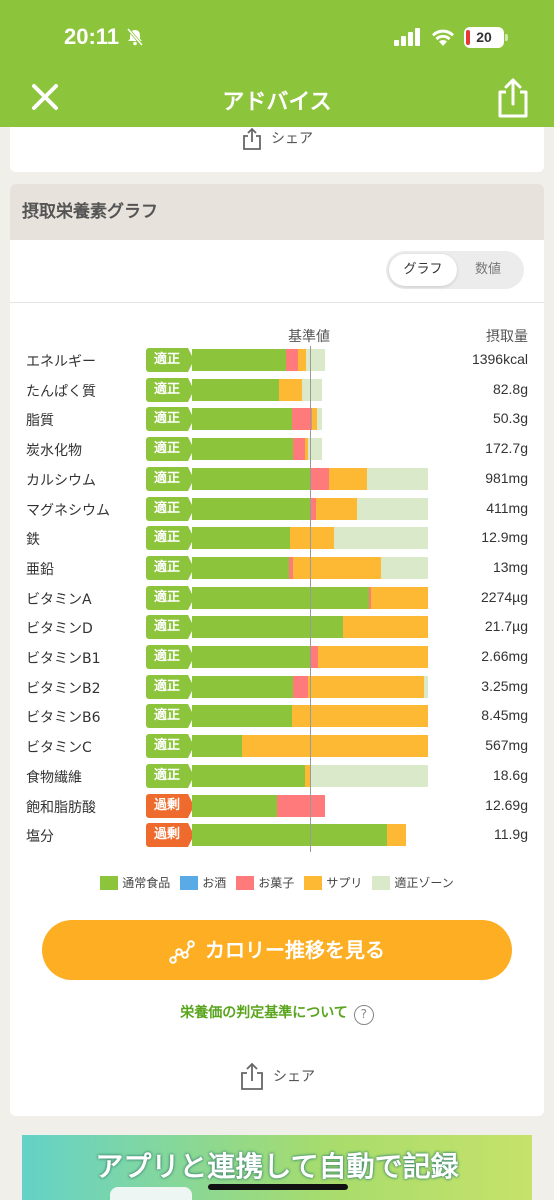 The height and width of the screenshot is (1200, 554). What do you see at coordinates (277, 1167) in the screenshot?
I see `promo-banner: アプリと連携して自動で記録` at bounding box center [277, 1167].